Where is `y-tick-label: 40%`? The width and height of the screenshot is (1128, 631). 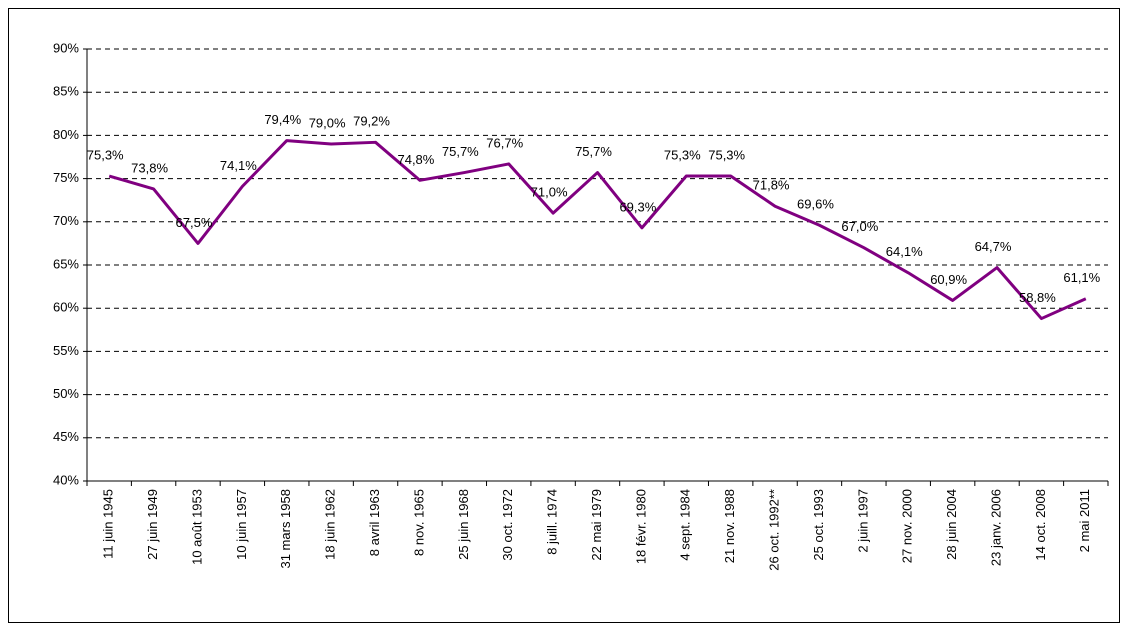
y-tick-label: 40% is located at coordinates (66, 479).